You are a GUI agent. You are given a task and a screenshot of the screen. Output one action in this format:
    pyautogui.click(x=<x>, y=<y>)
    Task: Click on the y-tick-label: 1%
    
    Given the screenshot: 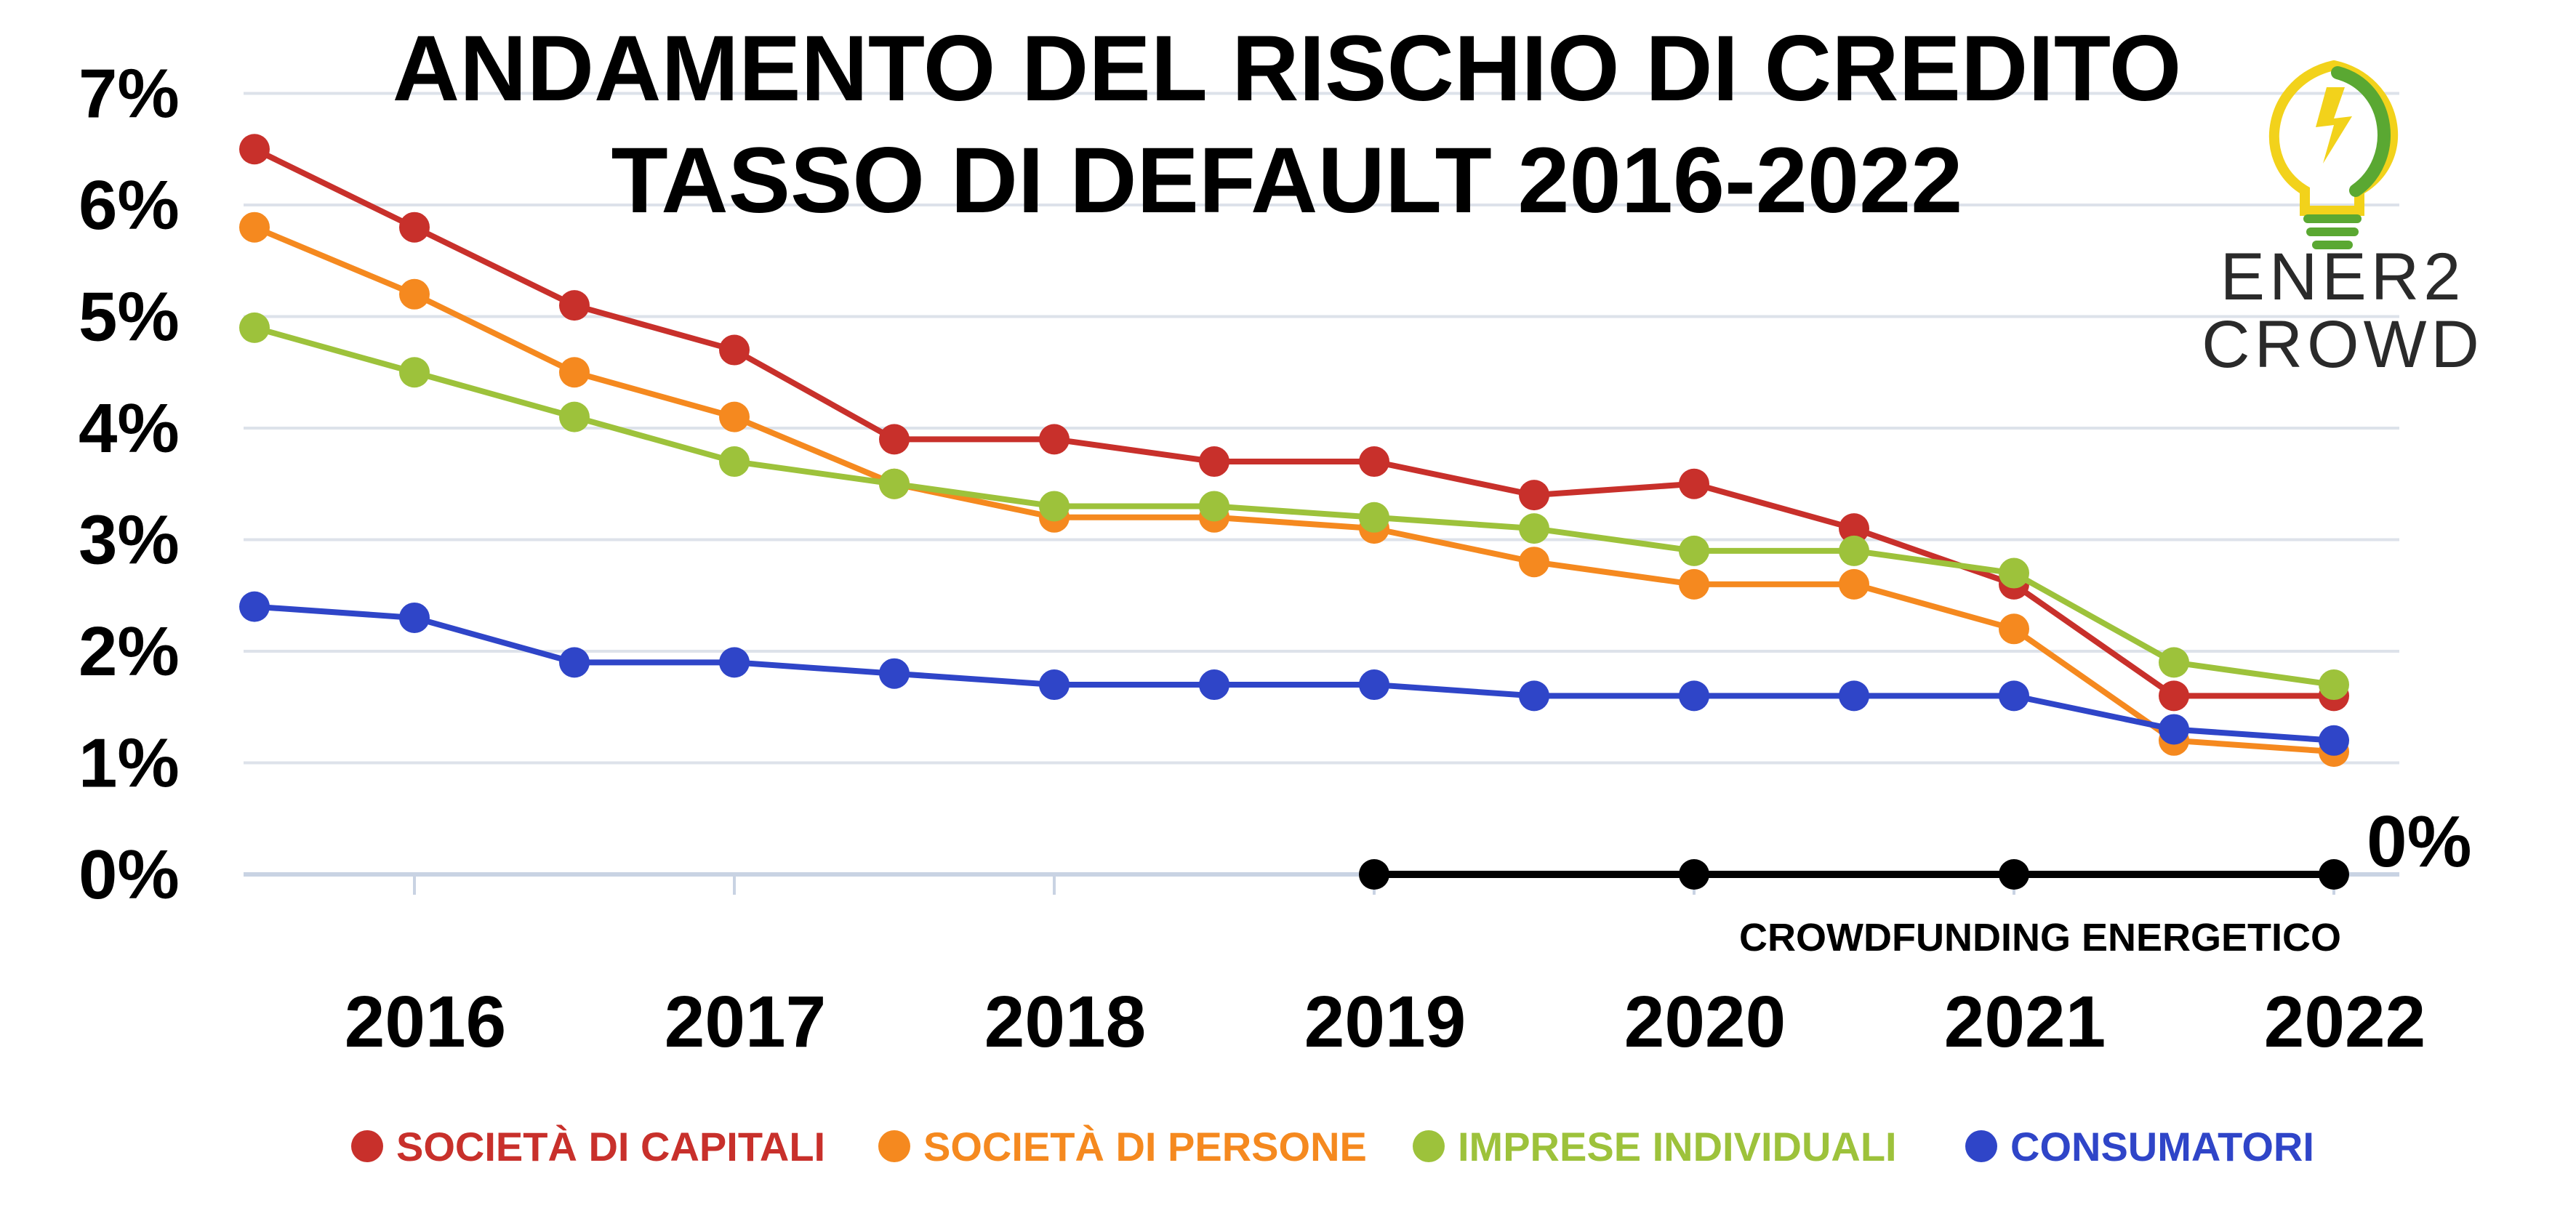 What is the action you would take?
    pyautogui.click(x=129, y=763)
    